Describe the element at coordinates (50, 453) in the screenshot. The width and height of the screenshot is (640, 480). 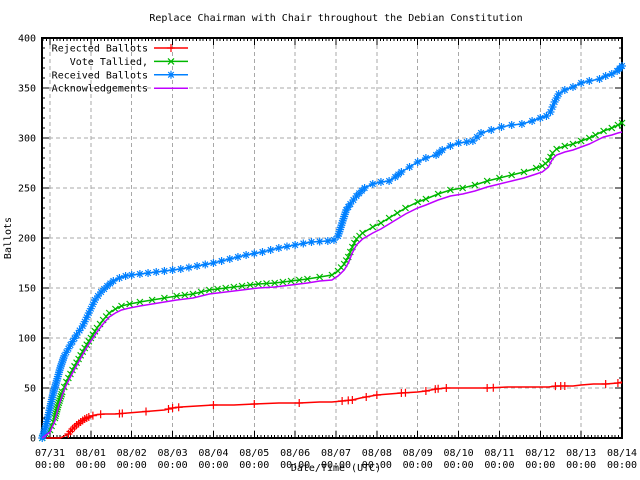
I see `x-tick-date: 07/31` at that location.